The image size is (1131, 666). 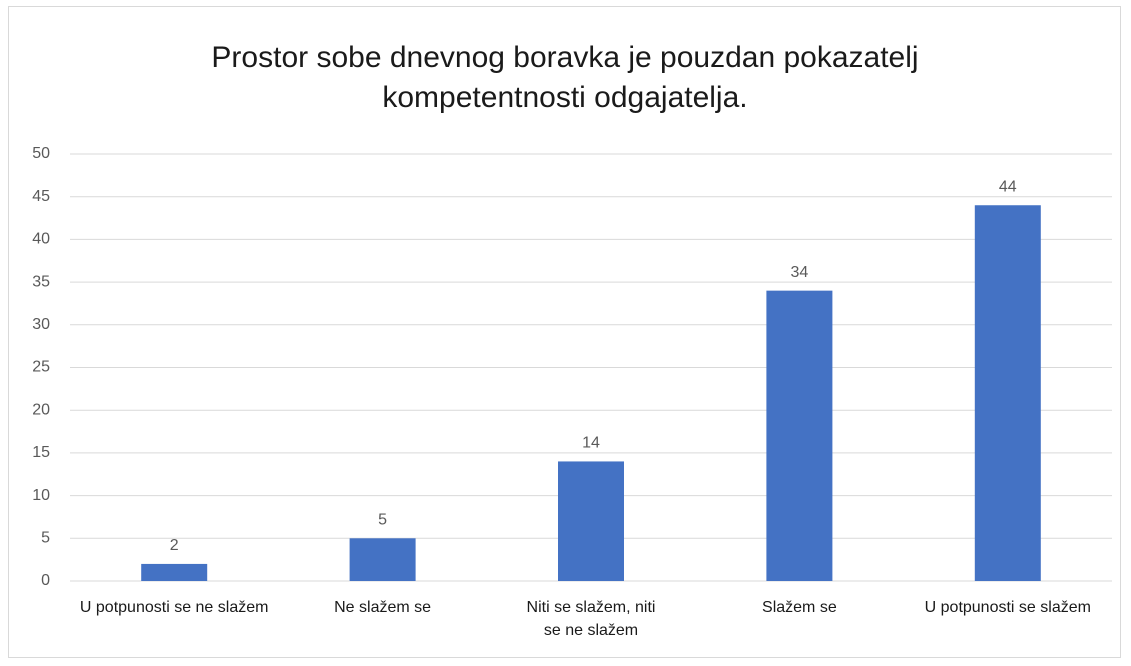 I want to click on y-tick-label: 45, so click(x=41, y=196).